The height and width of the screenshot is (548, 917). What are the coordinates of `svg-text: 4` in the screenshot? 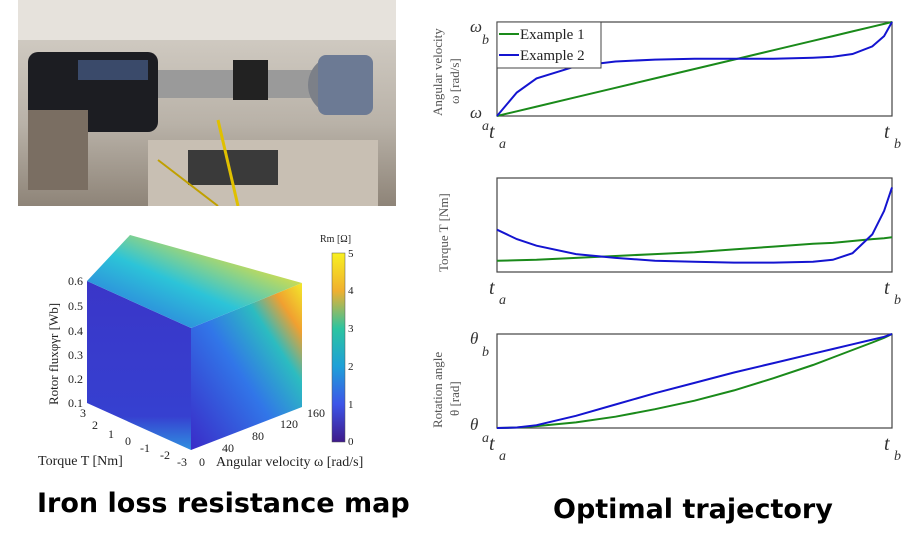 It's located at (351, 291).